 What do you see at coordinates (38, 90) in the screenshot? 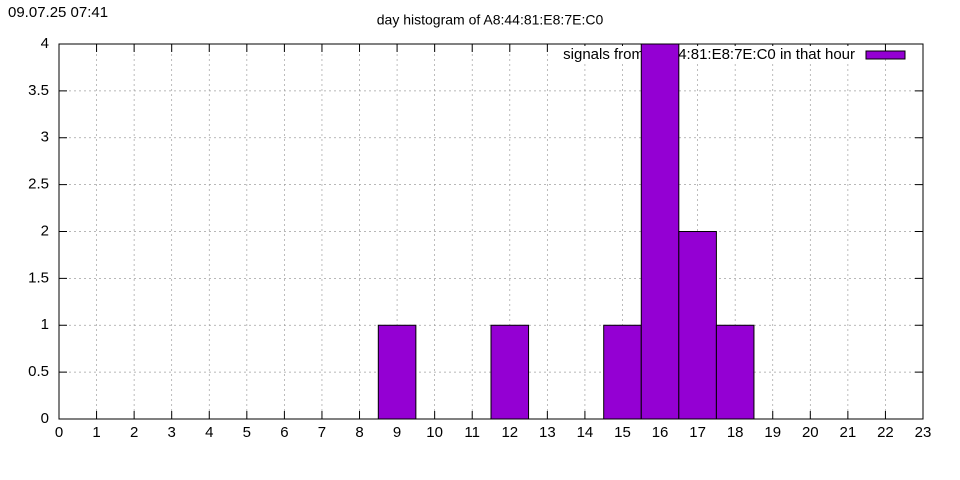
I see `y-tick-label: 3.5` at bounding box center [38, 90].